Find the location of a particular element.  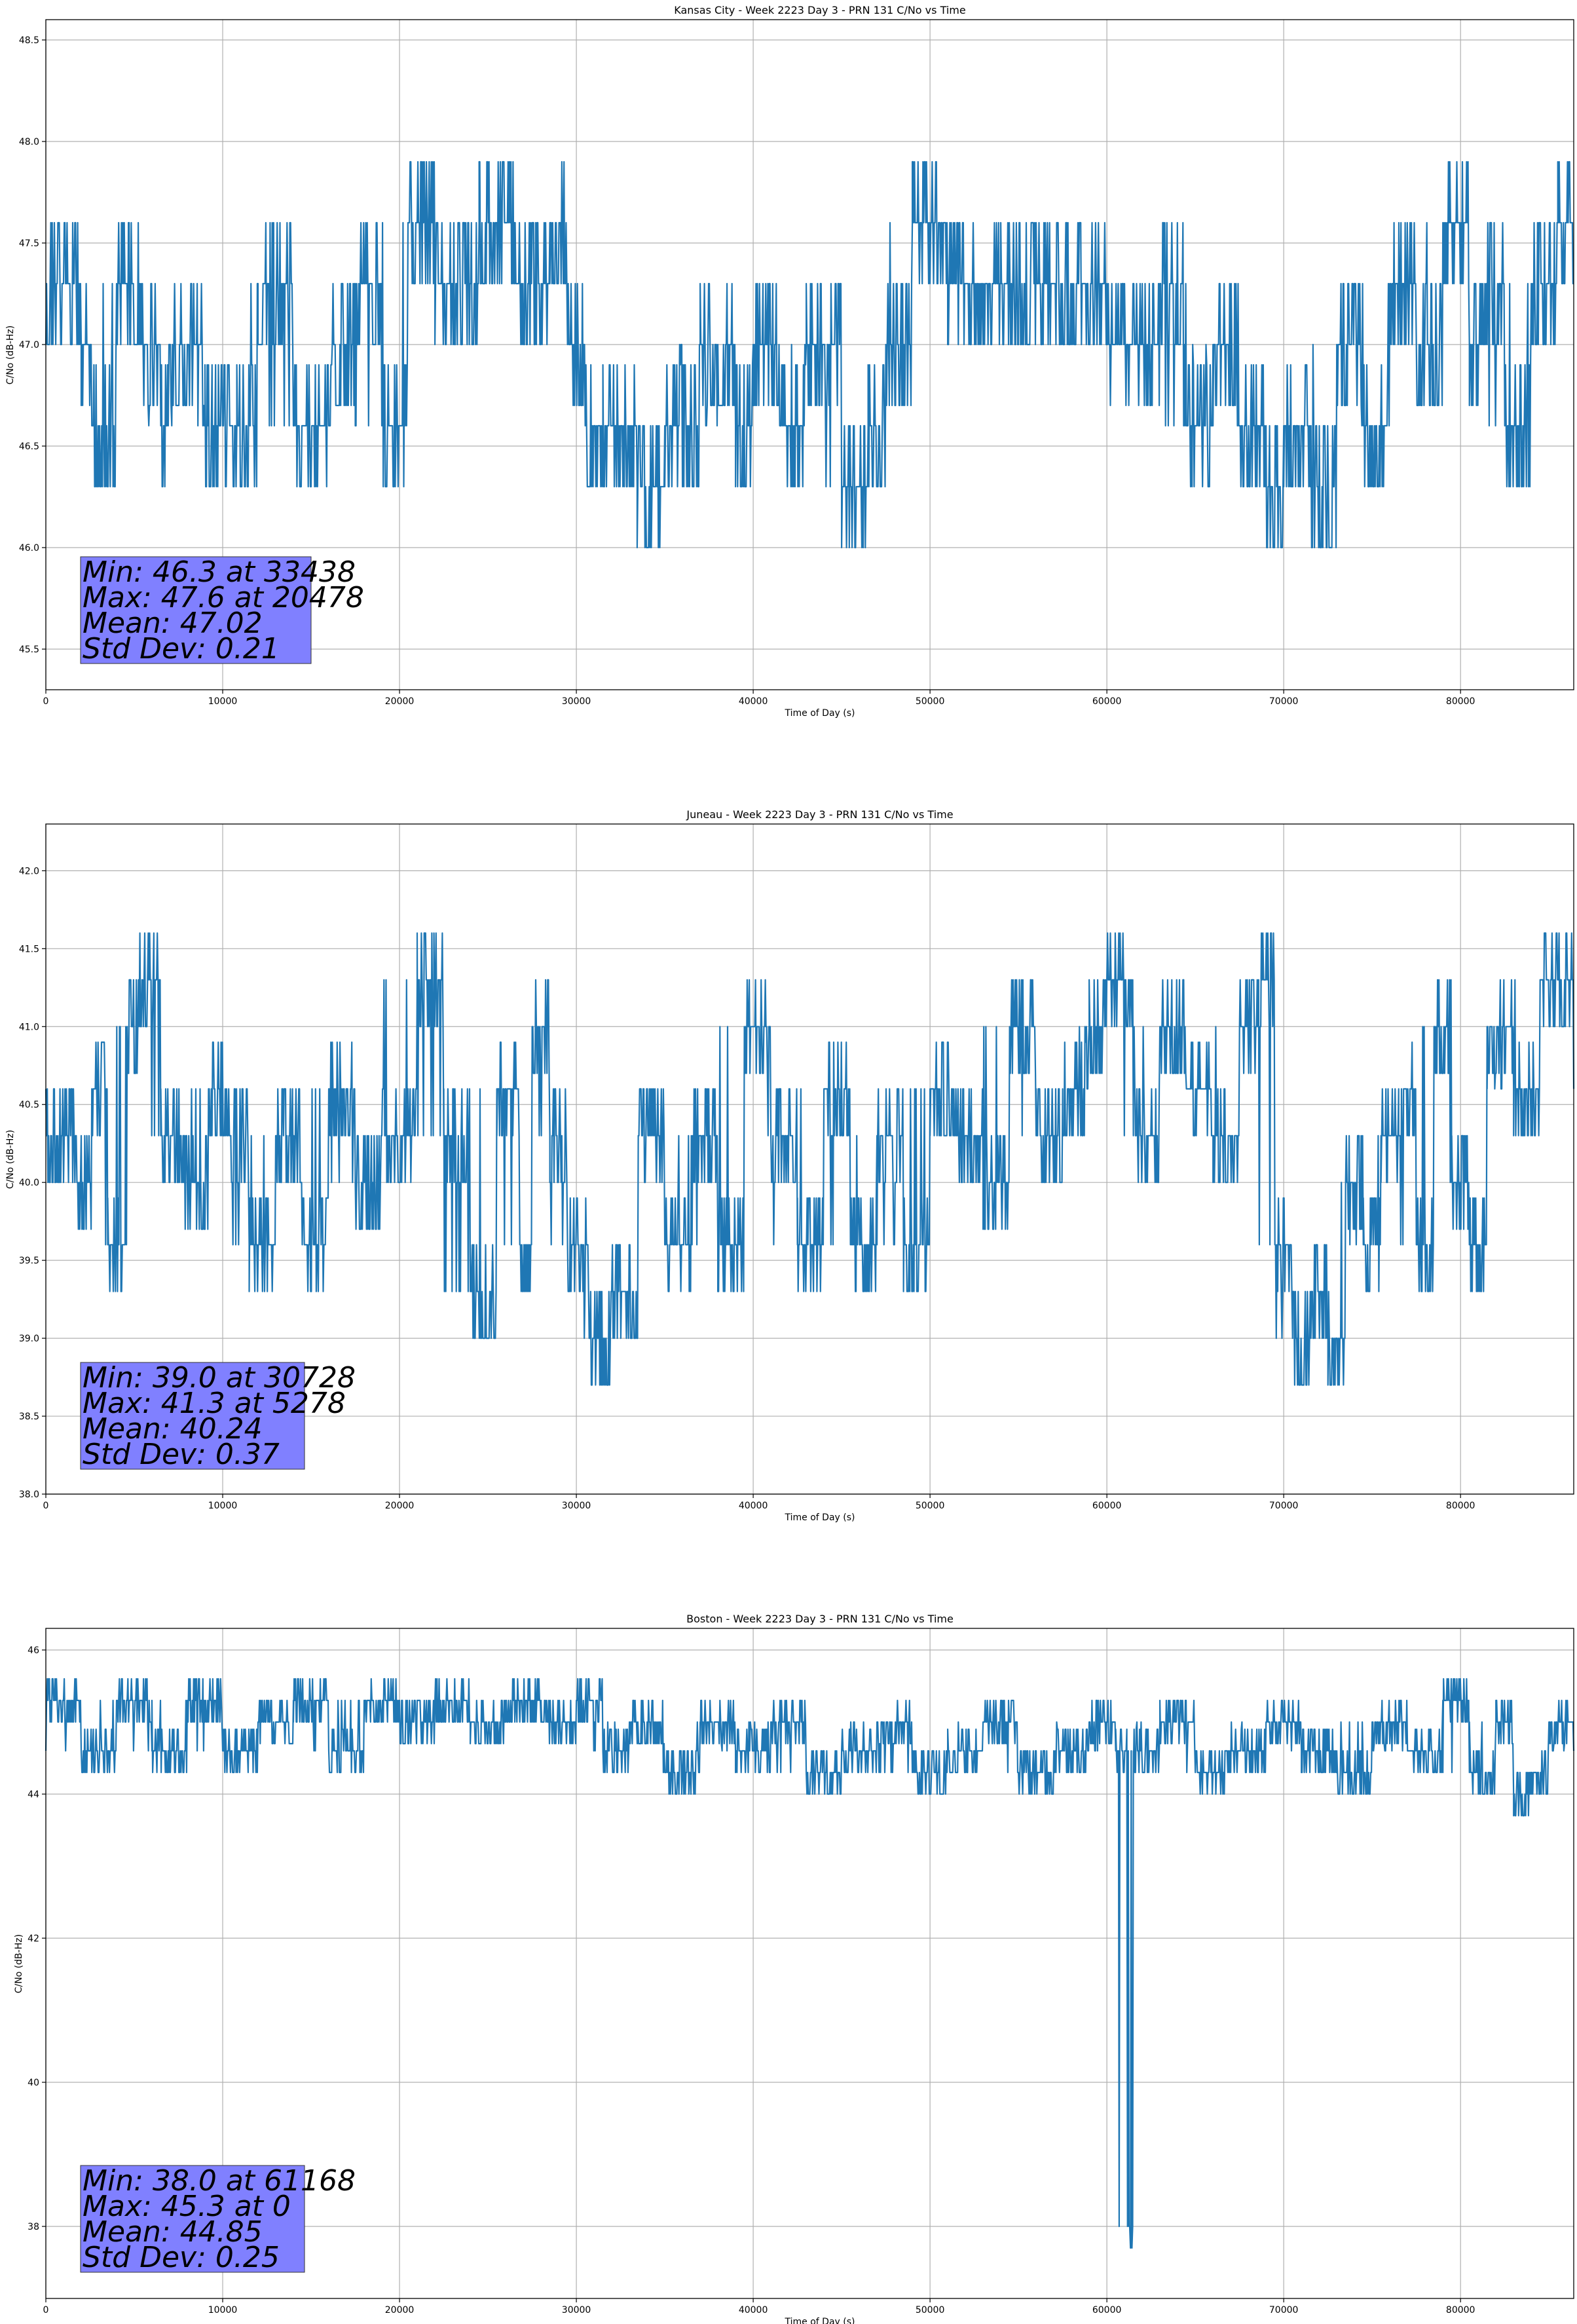

y-tick-label: 38.0 is located at coordinates (29, 1495).